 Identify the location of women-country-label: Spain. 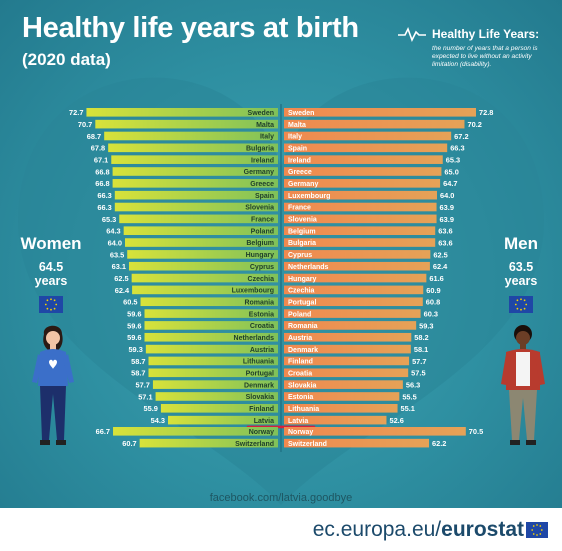
(264, 196).